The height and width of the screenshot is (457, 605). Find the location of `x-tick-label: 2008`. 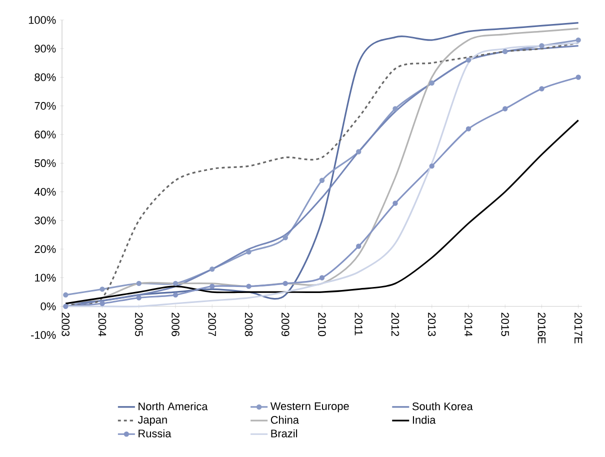

x-tick-label: 2008 is located at coordinates (248, 324).